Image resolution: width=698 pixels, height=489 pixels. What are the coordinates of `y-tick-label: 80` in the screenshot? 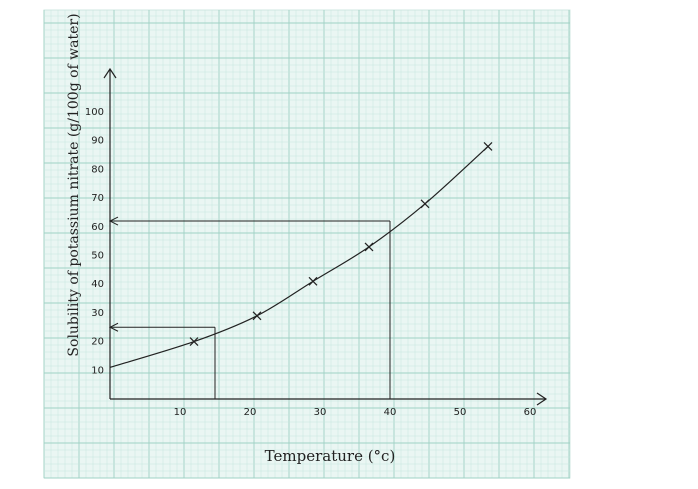 It's located at (97, 169).